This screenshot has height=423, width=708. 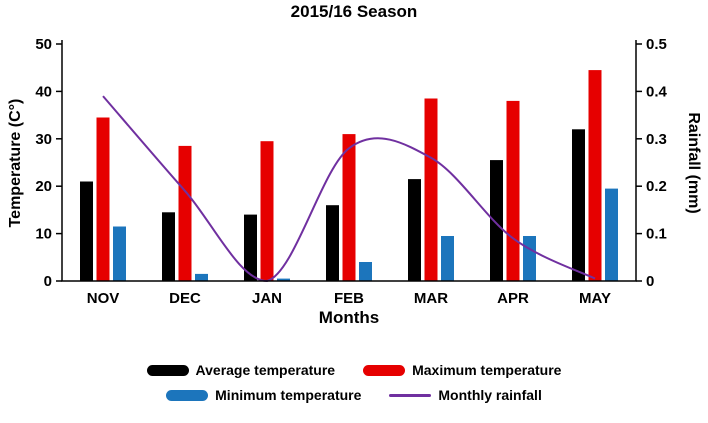 I want to click on legend-item-minimum-temperature: Minimum temperature, so click(x=263, y=395).